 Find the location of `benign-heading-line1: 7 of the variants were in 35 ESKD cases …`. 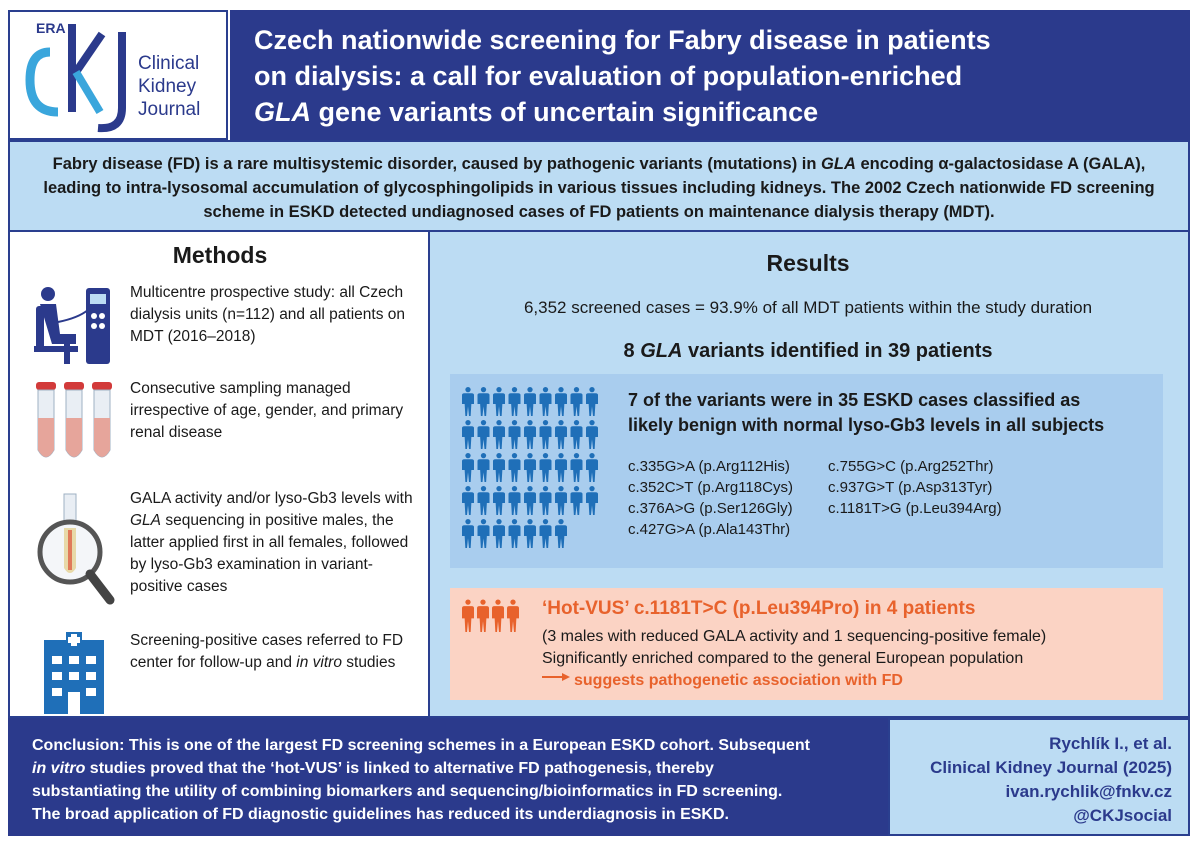

benign-heading-line1: 7 of the variants were in 35 ESKD cases … is located at coordinates (854, 400).